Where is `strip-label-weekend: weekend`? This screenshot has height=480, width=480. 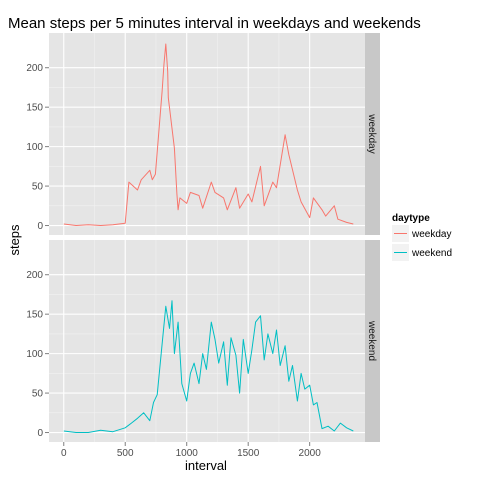 strip-label-weekend: weekend is located at coordinates (371, 340).